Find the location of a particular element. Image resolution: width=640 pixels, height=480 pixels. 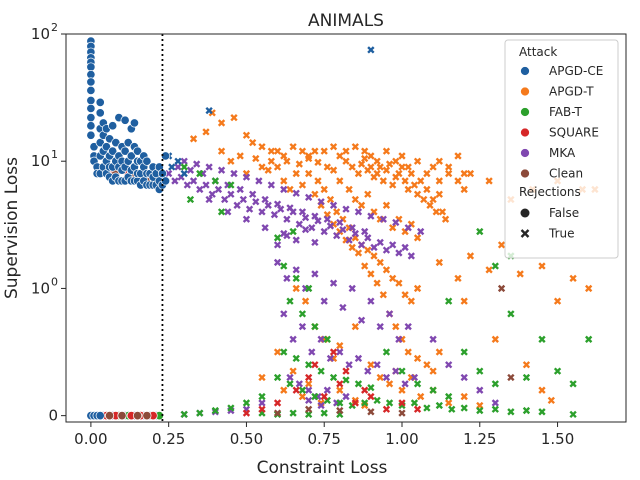

apgdce-rejected-point is located at coordinates (209, 110).